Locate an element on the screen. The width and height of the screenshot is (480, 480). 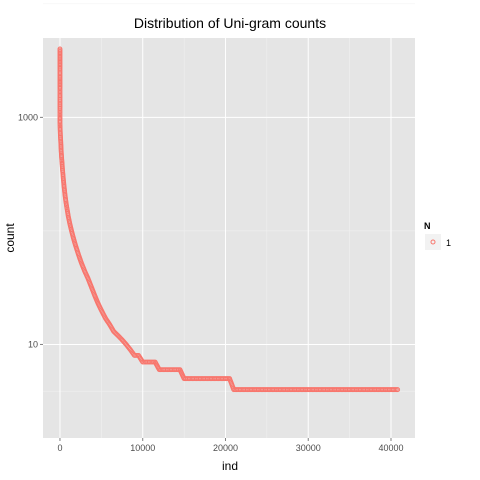
legend-title: N is located at coordinates (427, 226).